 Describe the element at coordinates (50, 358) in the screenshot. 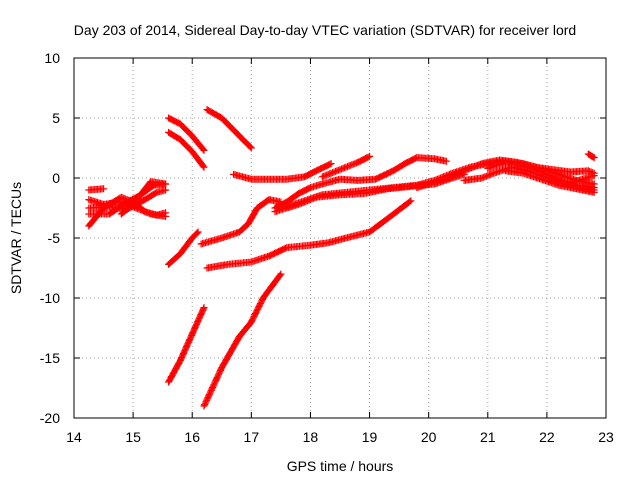

I see `y-tick-label: -15` at that location.